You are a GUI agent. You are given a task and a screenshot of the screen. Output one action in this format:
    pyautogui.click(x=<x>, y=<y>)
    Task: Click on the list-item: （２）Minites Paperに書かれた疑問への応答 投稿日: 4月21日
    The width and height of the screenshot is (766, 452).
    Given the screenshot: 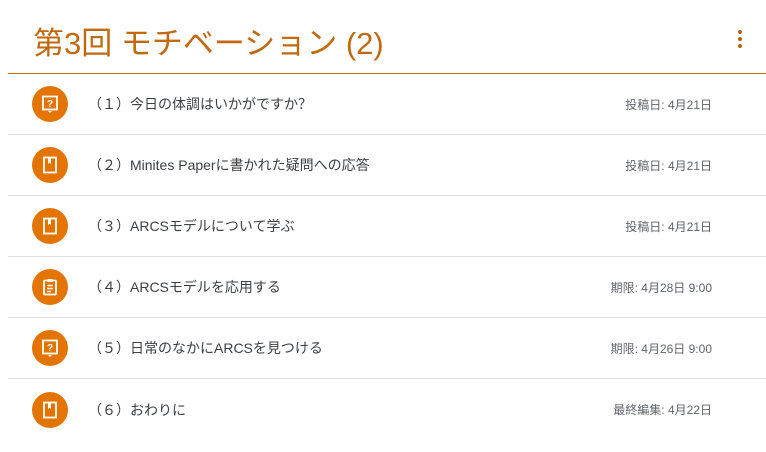 What is the action you would take?
    pyautogui.click(x=387, y=165)
    